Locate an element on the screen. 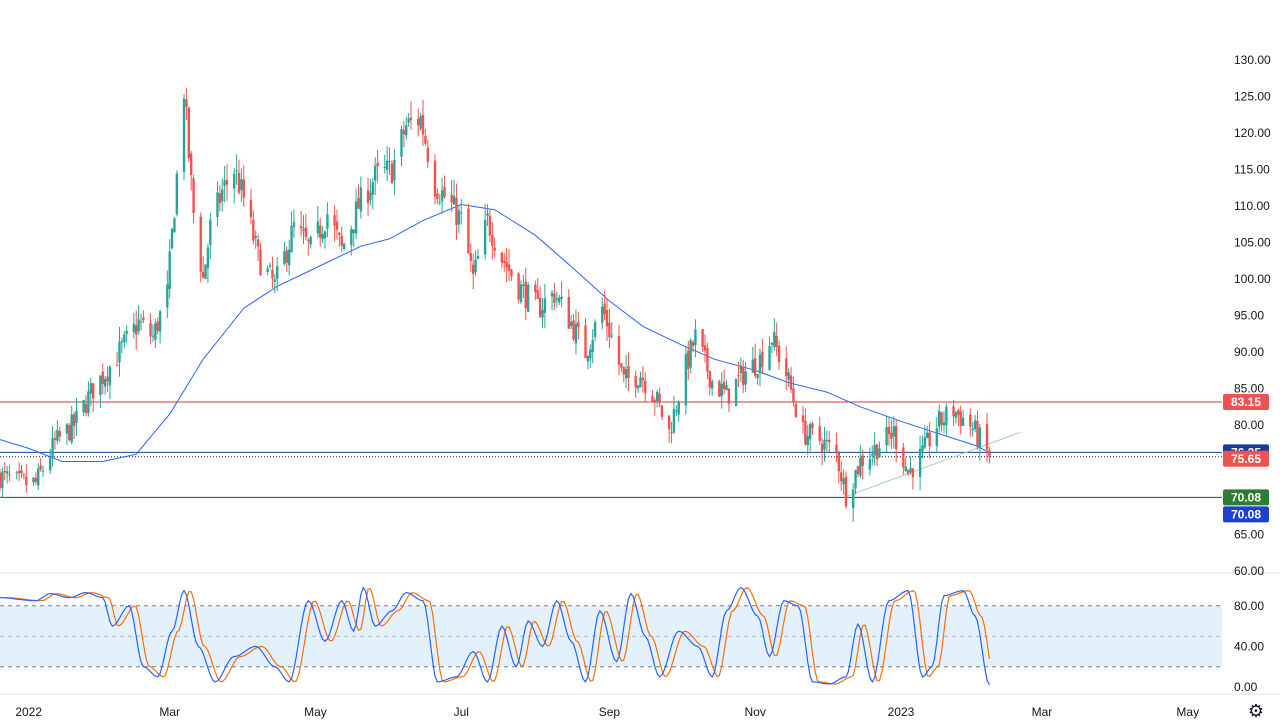 The width and height of the screenshot is (1280, 728). y-tick-label: 125.00 is located at coordinates (1252, 97).